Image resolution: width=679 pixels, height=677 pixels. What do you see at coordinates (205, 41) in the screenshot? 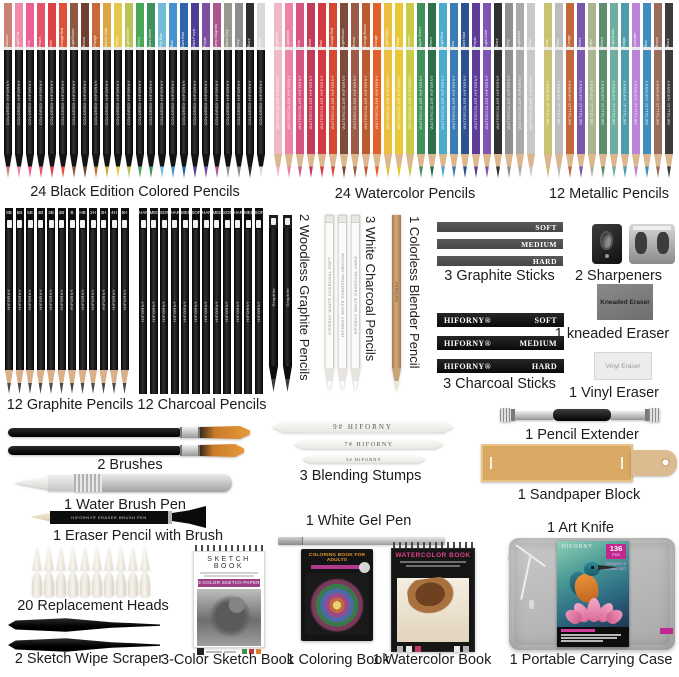
I see `pencil-color-name: Purple` at bounding box center [205, 41].